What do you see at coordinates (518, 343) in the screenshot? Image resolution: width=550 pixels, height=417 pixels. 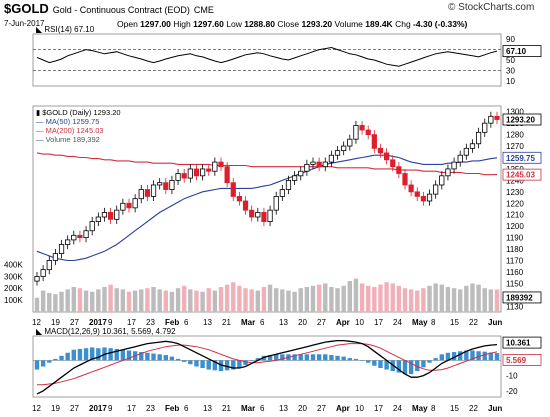 I see `macd-value-badge: 10.361` at bounding box center [518, 343].